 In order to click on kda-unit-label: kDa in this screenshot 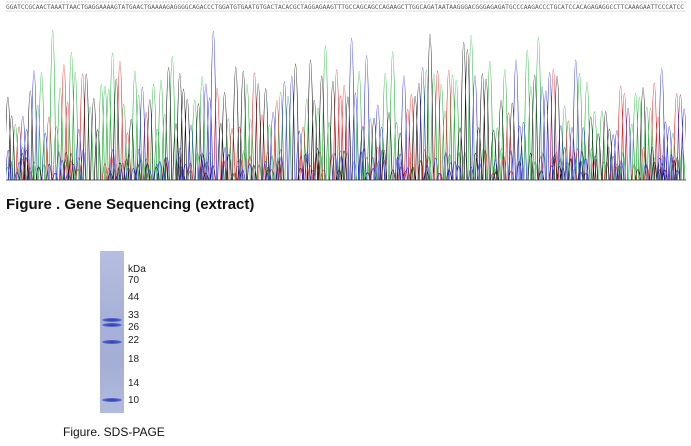, I will do `click(137, 269)`.